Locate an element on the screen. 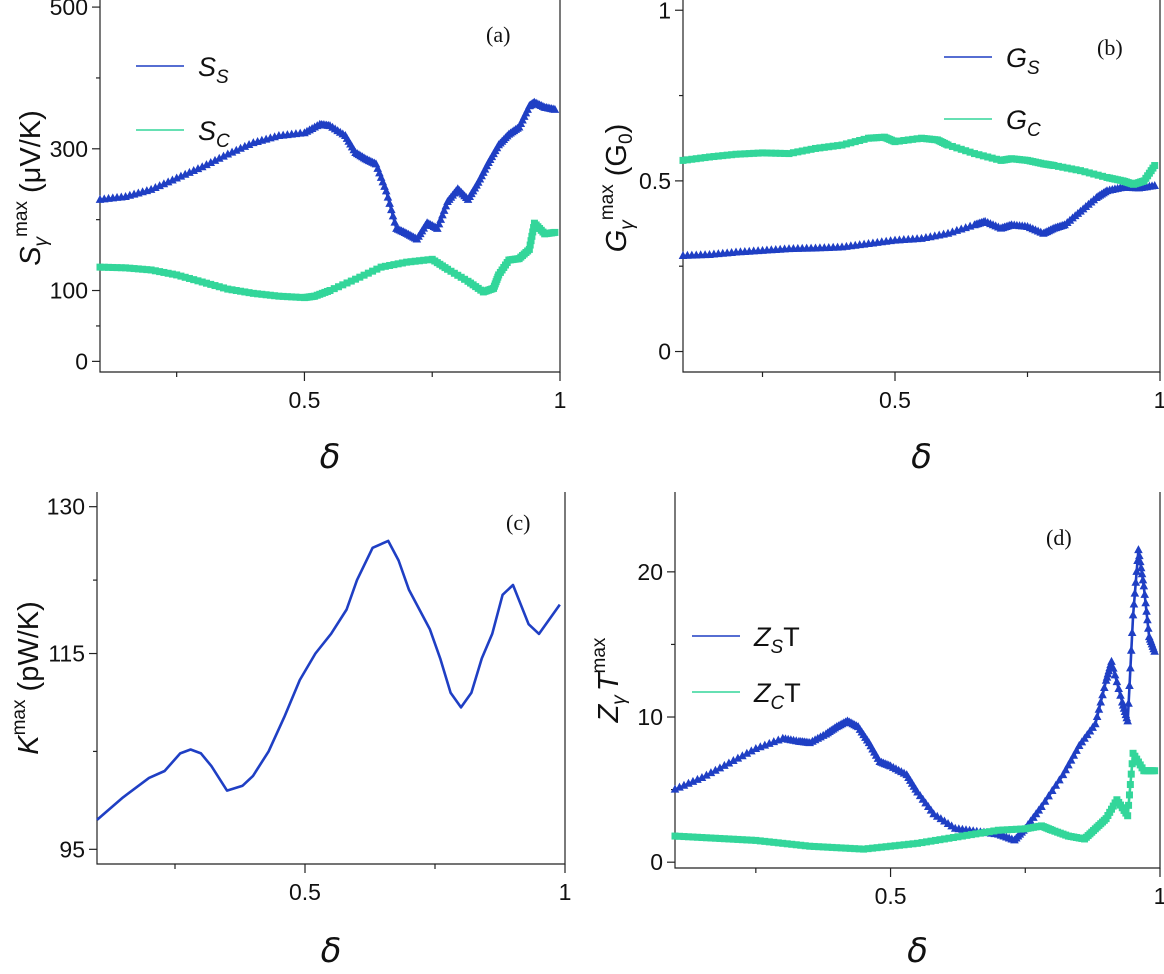  y-tick-label: 20 is located at coordinates (650, 572).